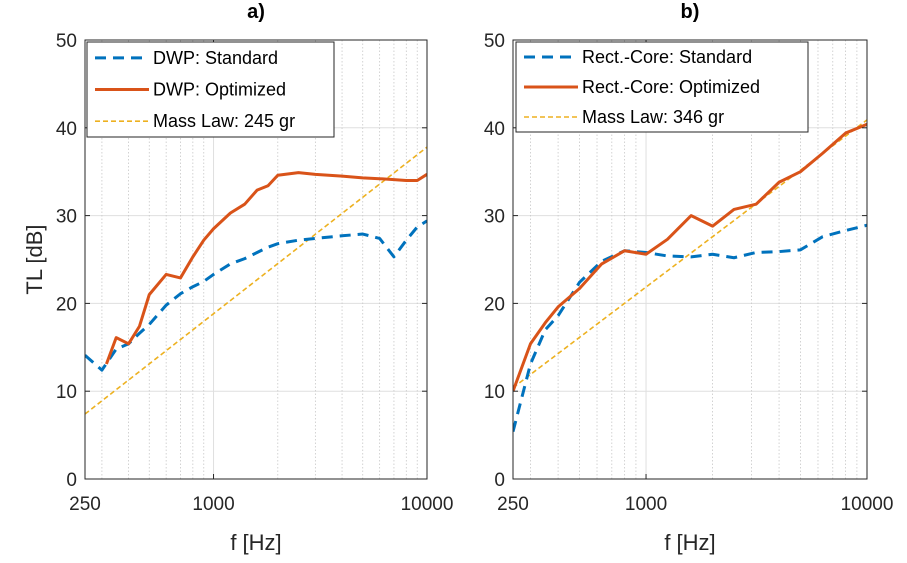 This screenshot has width=907, height=563. I want to click on legend-label-3: Mass Law: 245 gr, so click(224, 121).